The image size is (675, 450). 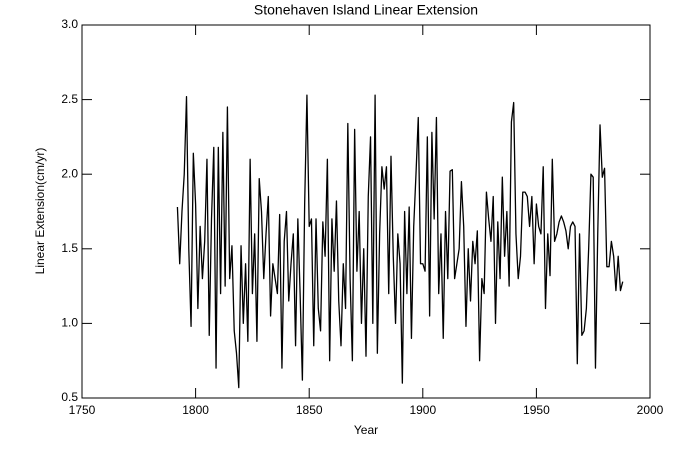 What do you see at coordinates (69, 323) in the screenshot?
I see `y-tick-label: 1.0` at bounding box center [69, 323].